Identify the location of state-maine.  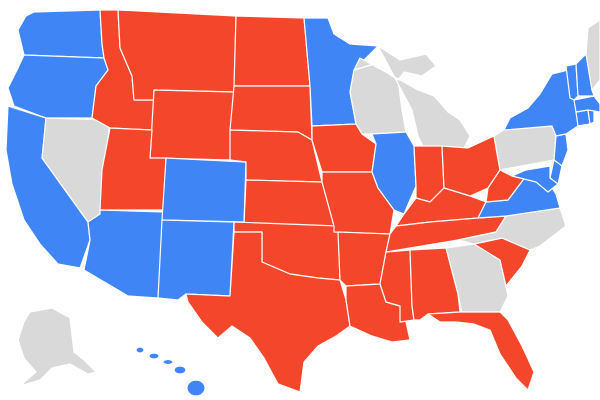
(592, 55).